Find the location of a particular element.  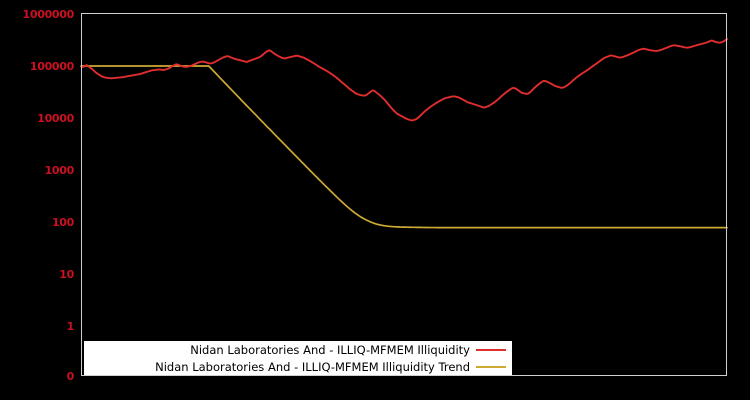

y-tick-label-1: 1 is located at coordinates (70, 326).